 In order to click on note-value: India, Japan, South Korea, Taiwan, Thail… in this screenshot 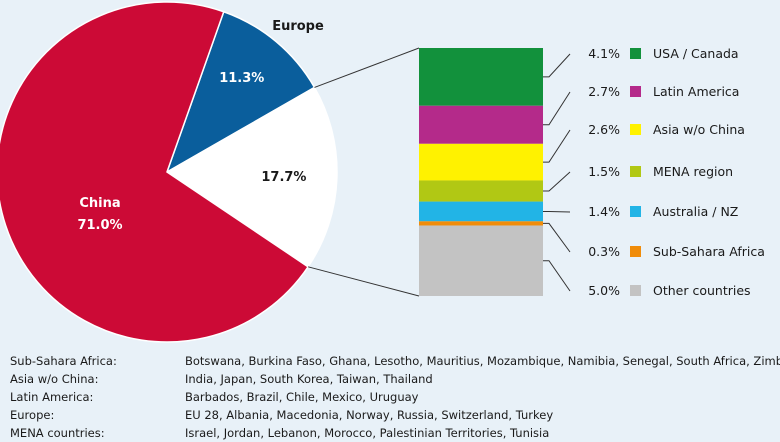, I will do `click(309, 379)`.